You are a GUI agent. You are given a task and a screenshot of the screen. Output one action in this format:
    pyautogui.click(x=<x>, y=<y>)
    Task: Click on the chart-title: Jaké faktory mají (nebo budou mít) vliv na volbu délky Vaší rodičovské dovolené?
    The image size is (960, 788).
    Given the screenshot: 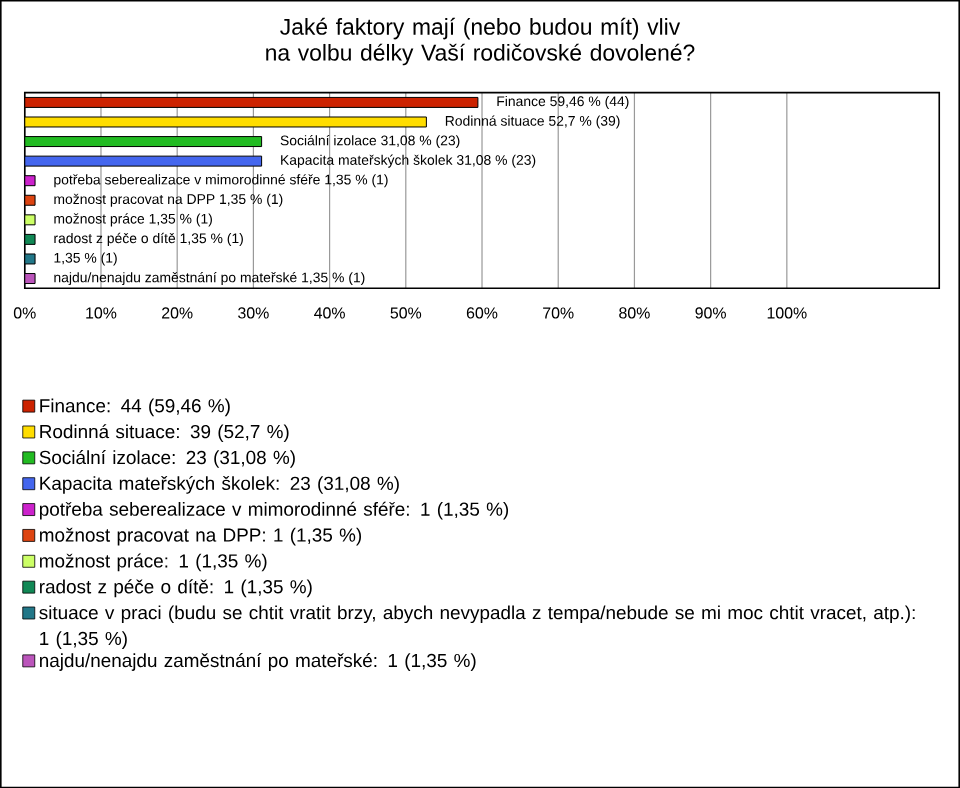 What is the action you would take?
    pyautogui.click(x=480, y=41)
    